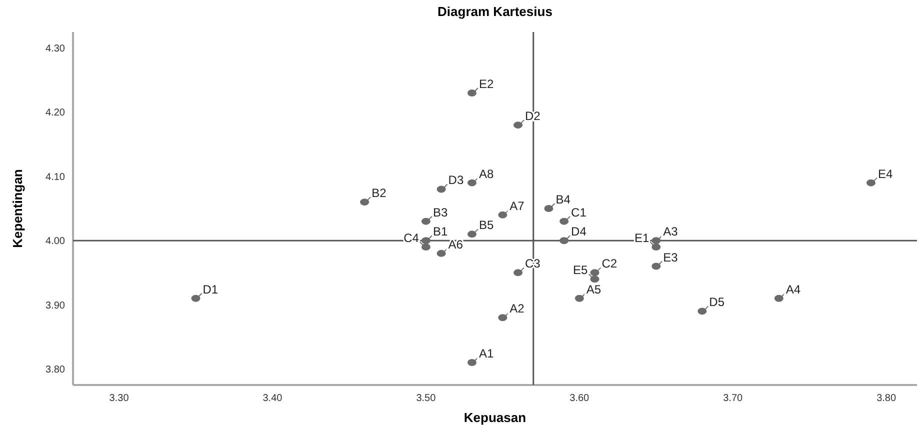 Image resolution: width=919 pixels, height=430 pixels. Describe the element at coordinates (517, 205) in the screenshot. I see `annotation: A7` at that location.